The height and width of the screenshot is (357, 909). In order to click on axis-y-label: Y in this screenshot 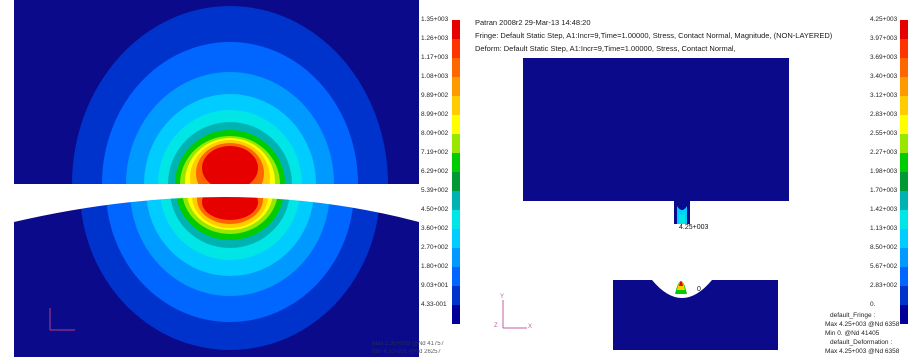, I will do `click(502, 297)`.